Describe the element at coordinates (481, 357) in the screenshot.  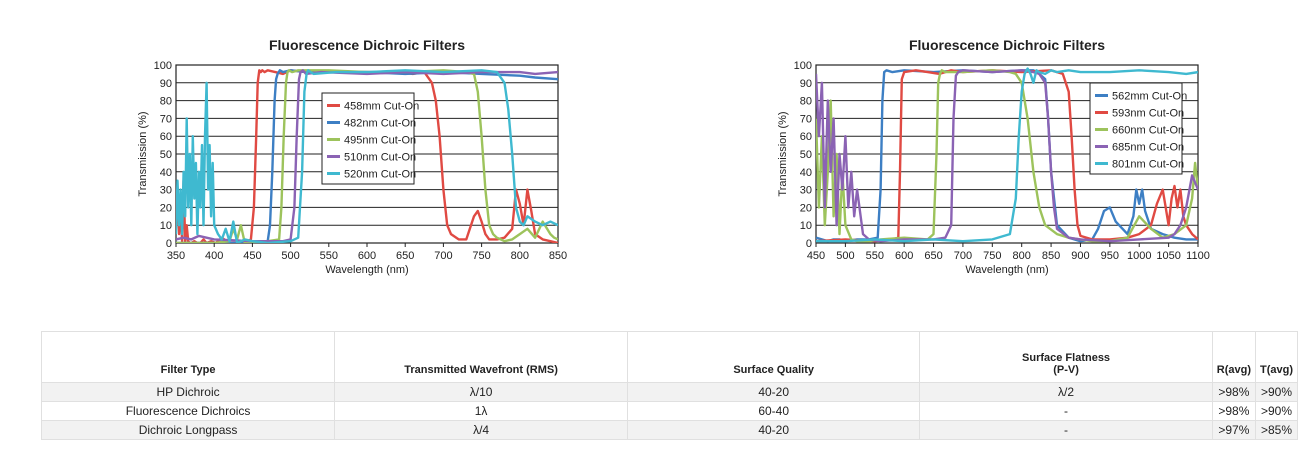
I see `header-transmitted-wavefront: Transmitted Wavefront (RMS)` at that location.